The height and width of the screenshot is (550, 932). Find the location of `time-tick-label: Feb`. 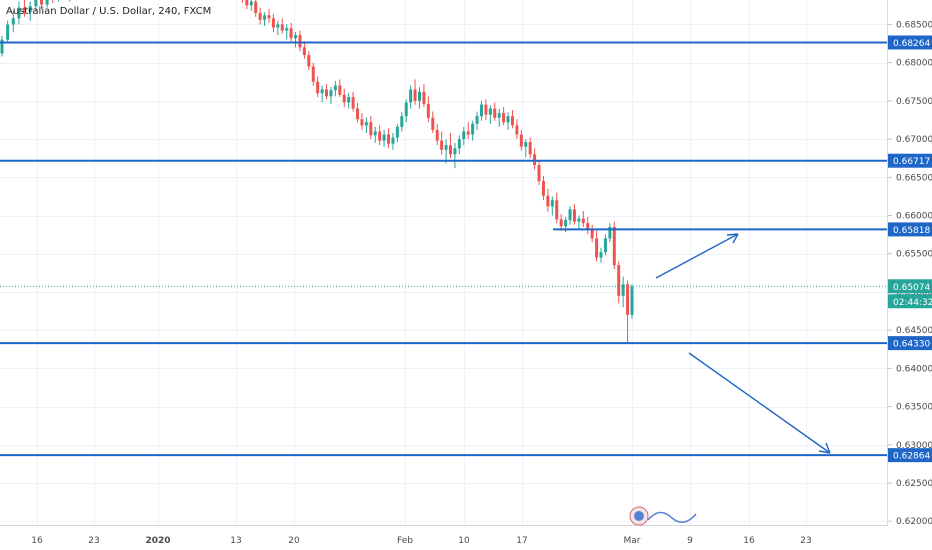

time-tick-label: Feb is located at coordinates (405, 541).